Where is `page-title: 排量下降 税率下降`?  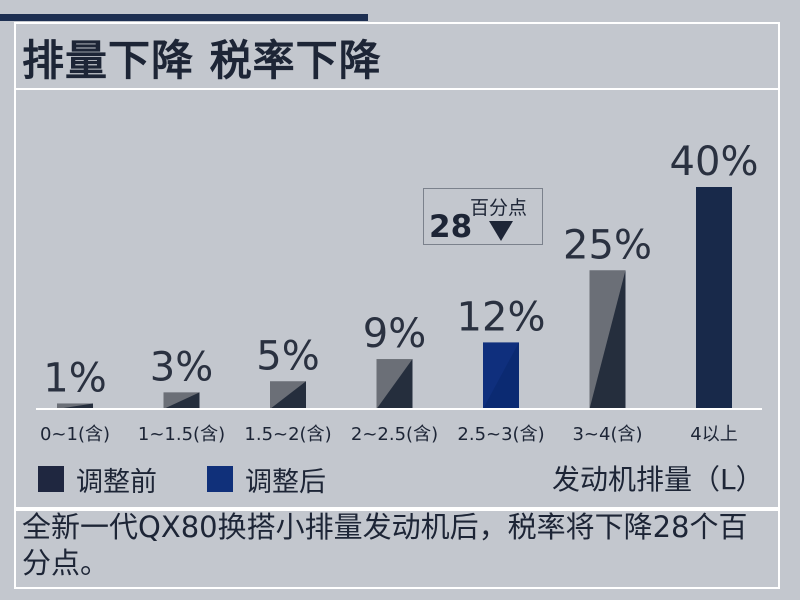
page-title: 排量下降 税率下降 is located at coordinates (202, 60).